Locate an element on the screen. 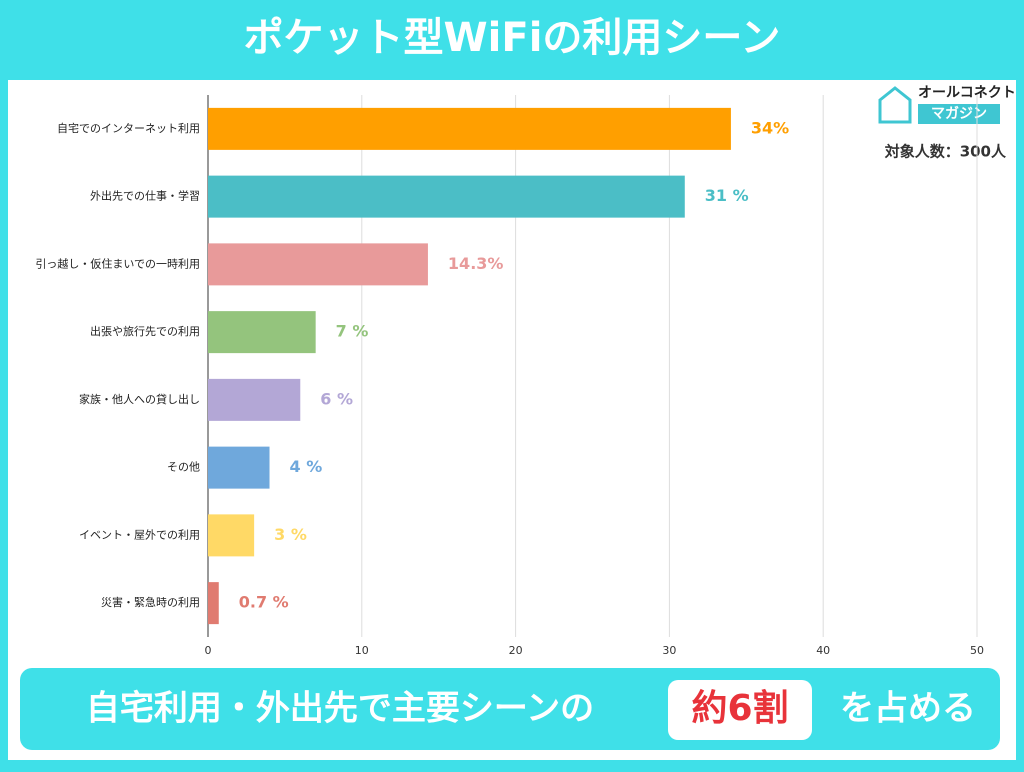  value-label: 14.3% is located at coordinates (476, 263).